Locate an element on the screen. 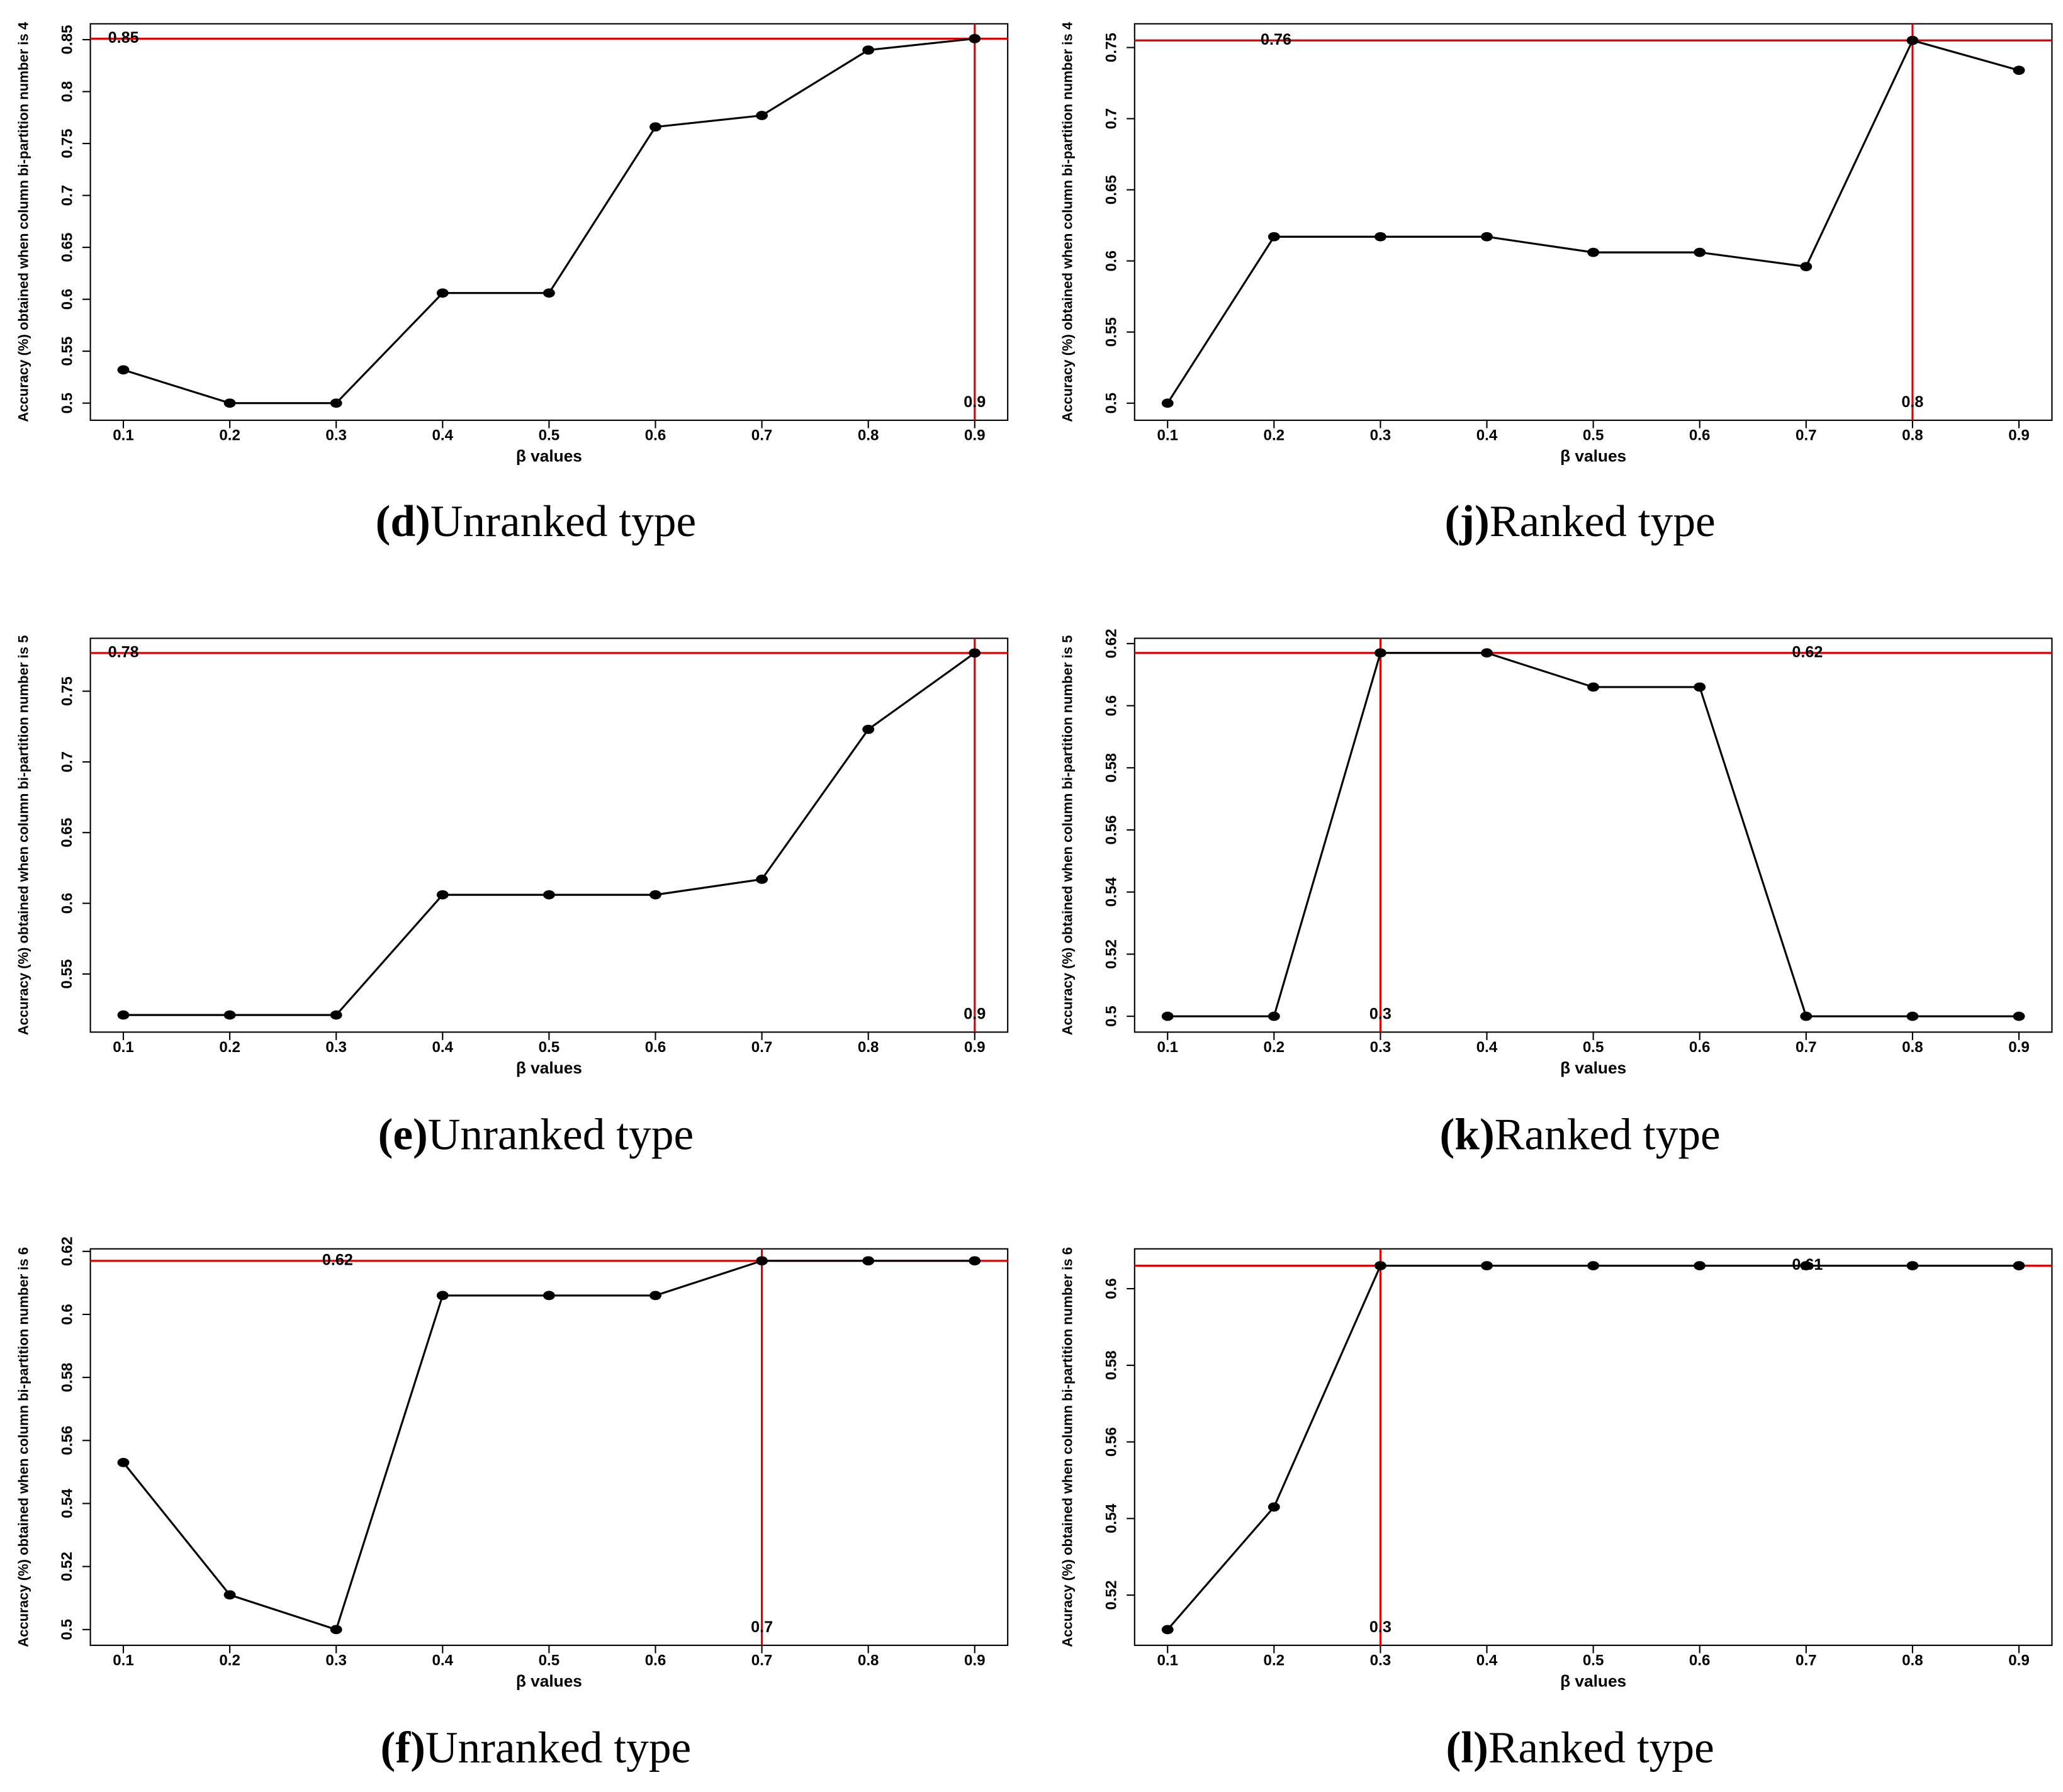  vline-label: 0.8 is located at coordinates (1912, 402).